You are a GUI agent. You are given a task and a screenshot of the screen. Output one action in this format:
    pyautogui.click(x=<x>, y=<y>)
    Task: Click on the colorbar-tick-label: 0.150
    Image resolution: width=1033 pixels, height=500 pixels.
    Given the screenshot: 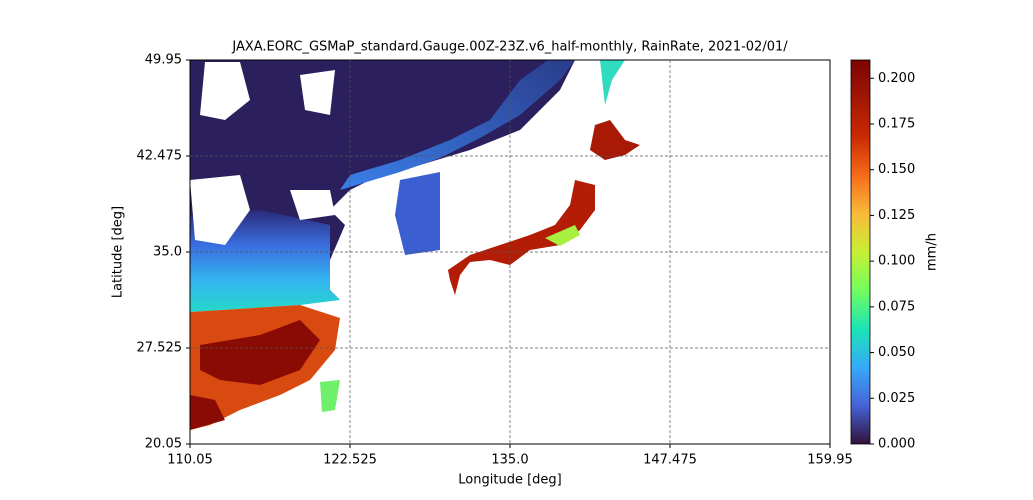 What is the action you would take?
    pyautogui.click(x=896, y=169)
    